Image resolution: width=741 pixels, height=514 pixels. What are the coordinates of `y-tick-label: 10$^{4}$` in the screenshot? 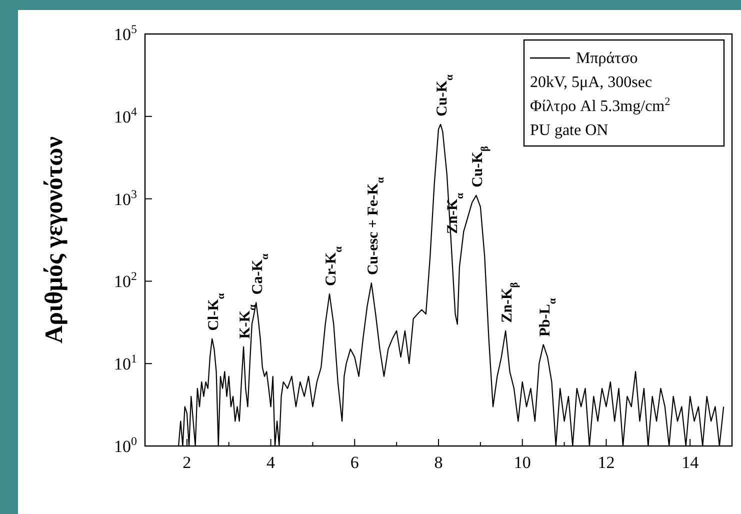 It's located at (126, 115).